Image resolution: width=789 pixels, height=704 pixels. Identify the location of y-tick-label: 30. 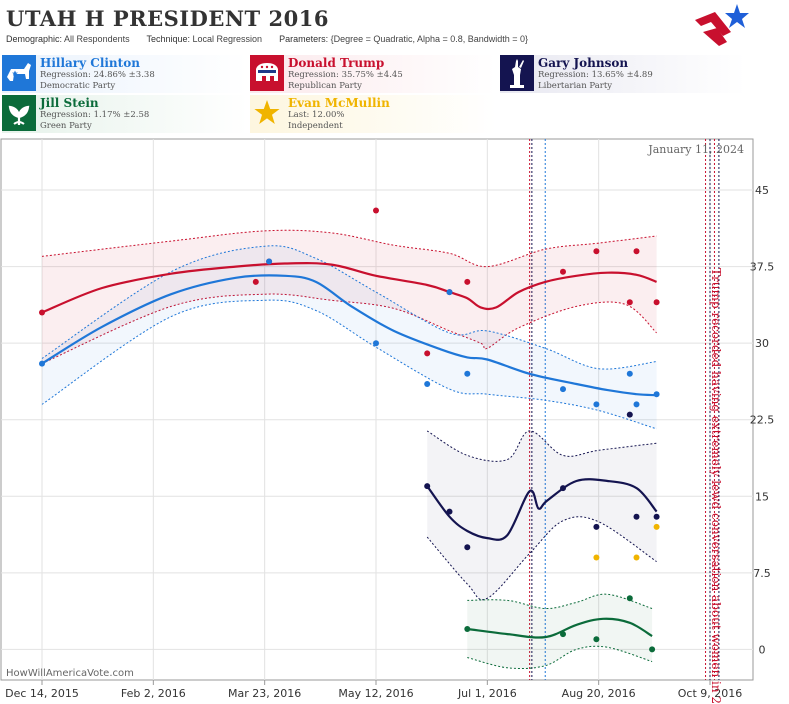
(762, 343).